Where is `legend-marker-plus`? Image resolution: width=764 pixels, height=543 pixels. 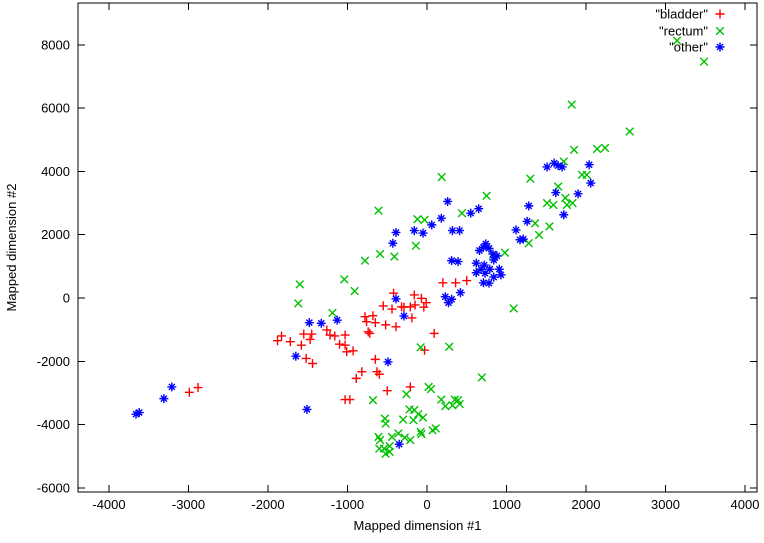
legend-marker-plus is located at coordinates (720, 14).